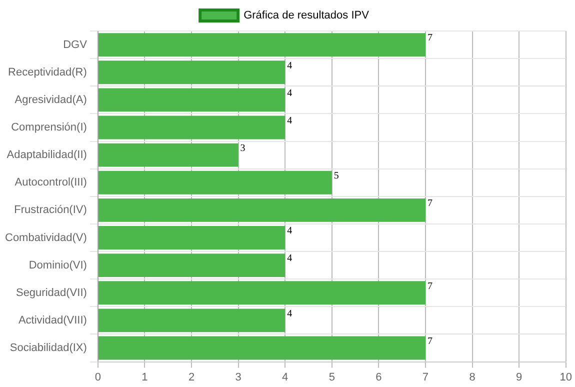  What do you see at coordinates (51, 292) in the screenshot?
I see `y-tick-label: Seguridad(VII)` at bounding box center [51, 292].